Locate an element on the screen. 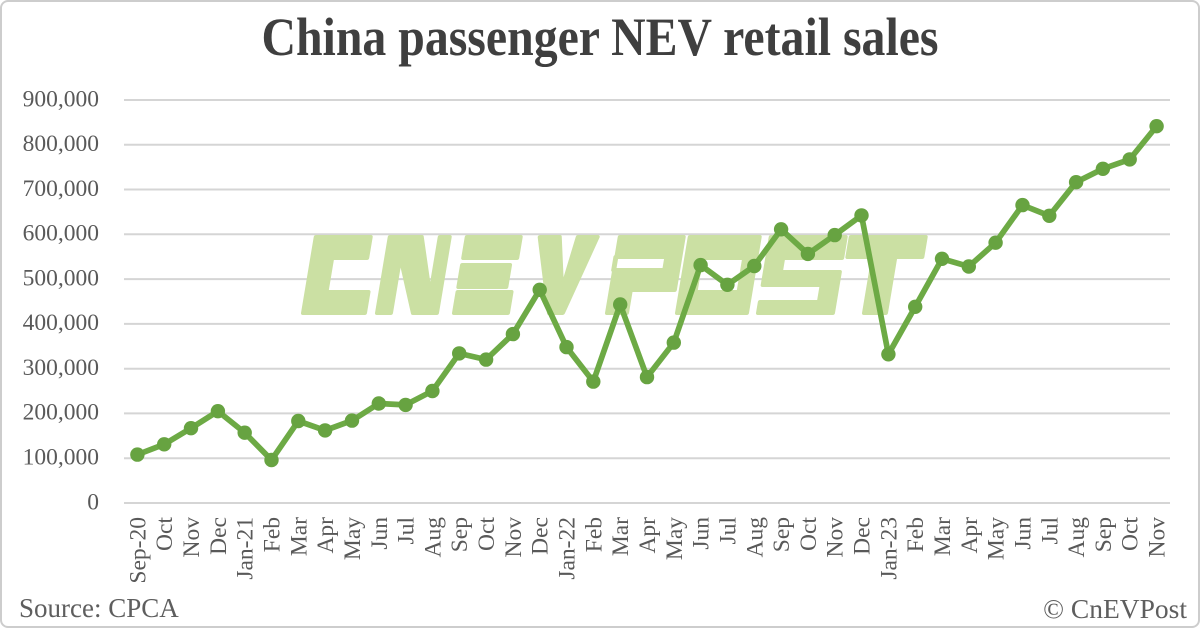  svg-text: 200,000 is located at coordinates (61, 413).